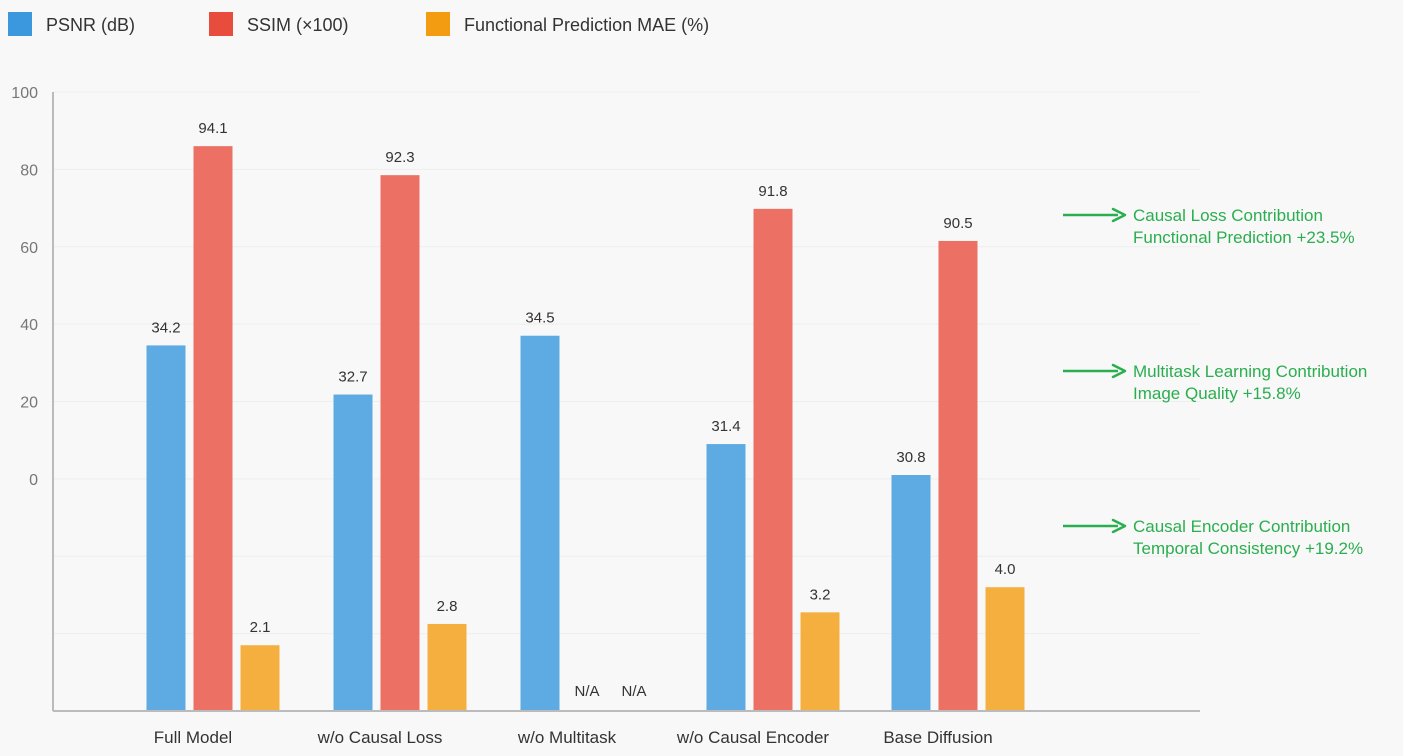 The width and height of the screenshot is (1403, 756). I want to click on category-label: w/o Causal Encoder, so click(752, 737).